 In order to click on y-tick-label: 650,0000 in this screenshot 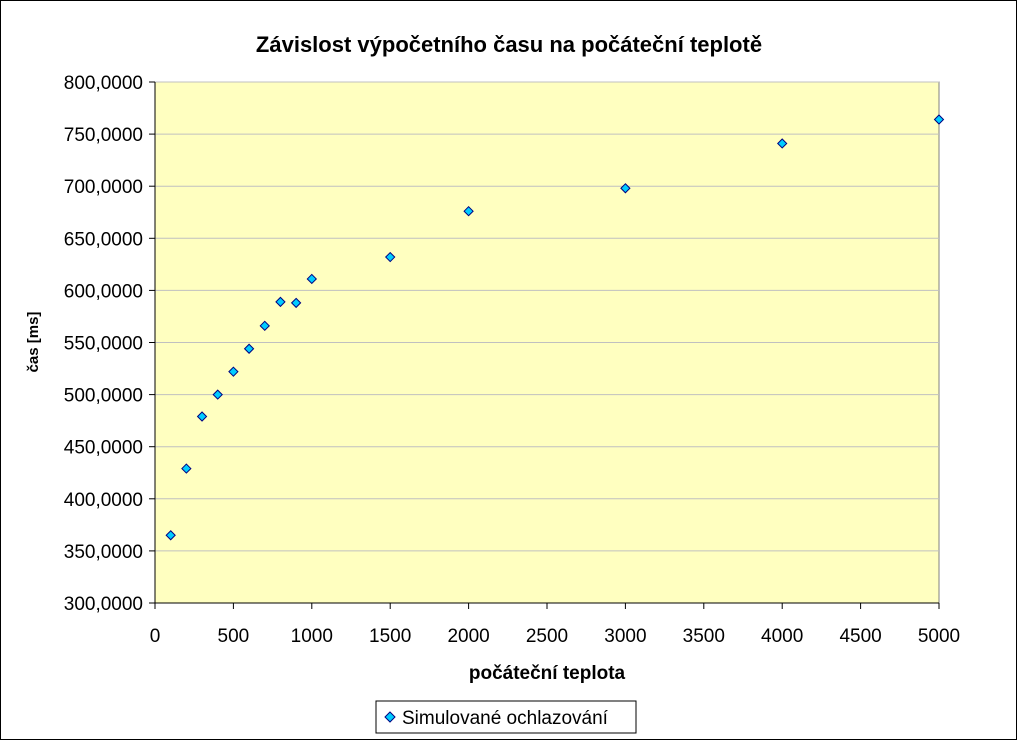, I will do `click(103, 239)`.